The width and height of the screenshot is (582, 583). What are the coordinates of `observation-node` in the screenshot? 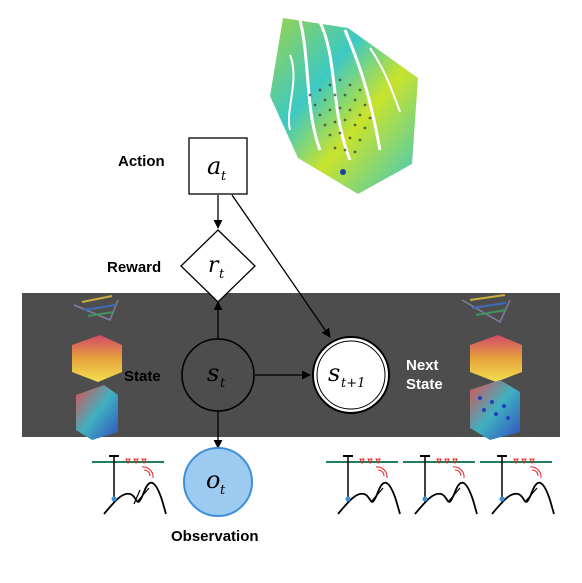 It's located at (218, 482).